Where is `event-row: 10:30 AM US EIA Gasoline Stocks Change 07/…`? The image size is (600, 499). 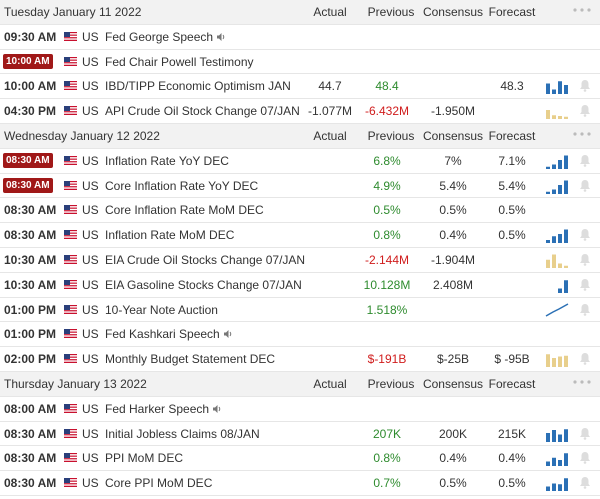
event-row: 10:30 AM US EIA Gasoline Stocks Change 07/… is located at coordinates (300, 285).